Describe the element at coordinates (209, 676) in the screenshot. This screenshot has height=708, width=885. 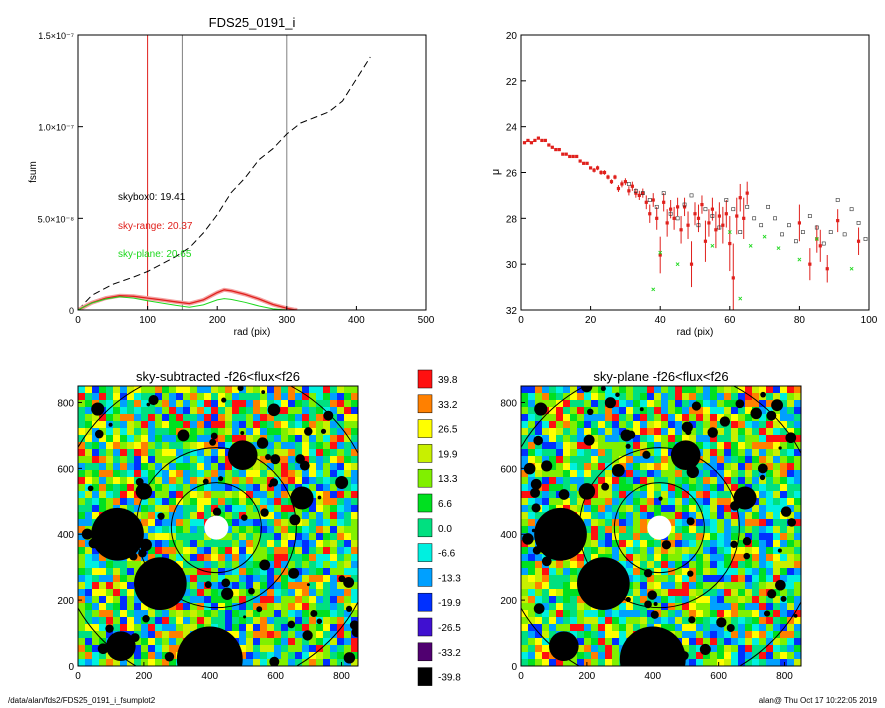
I see `x-tick-label: 400` at that location.